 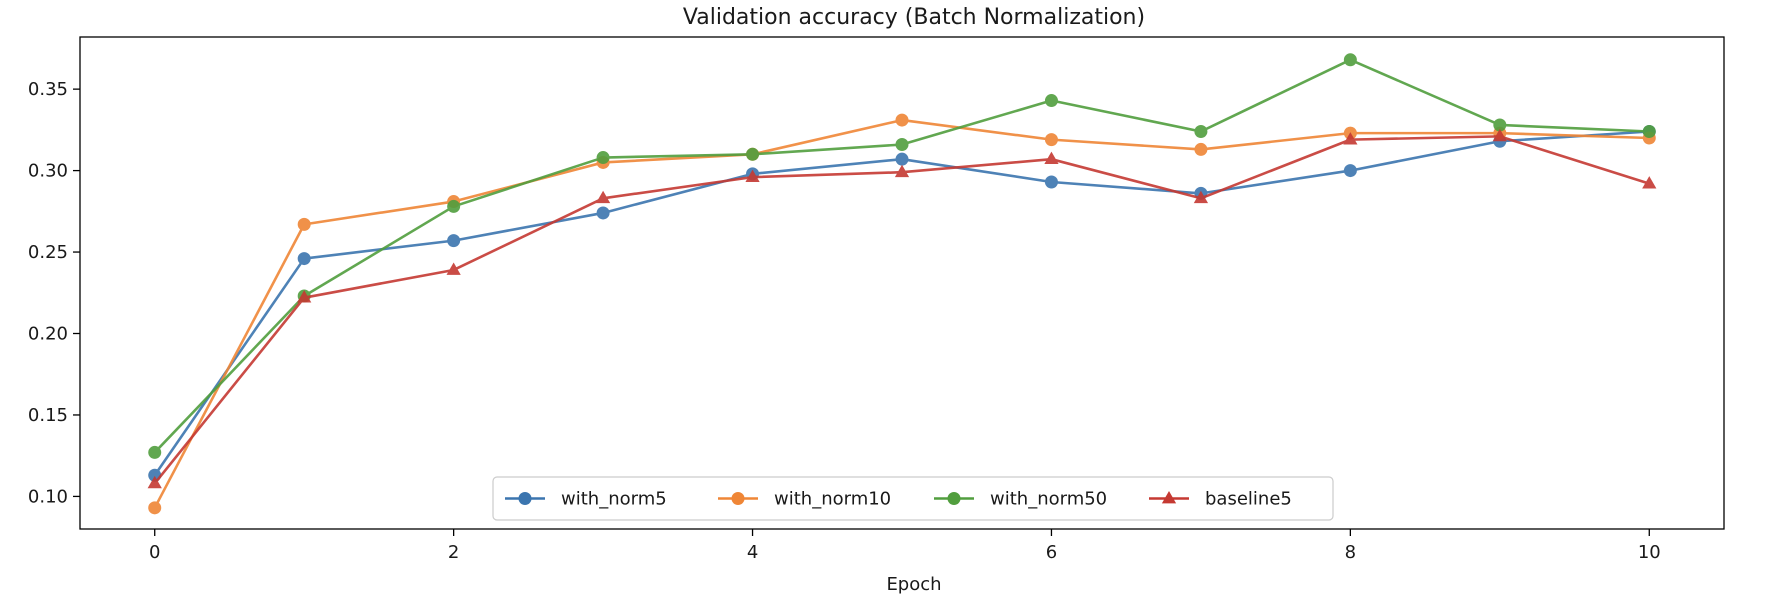 I want to click on x-tick-label: 4, so click(x=752, y=552).